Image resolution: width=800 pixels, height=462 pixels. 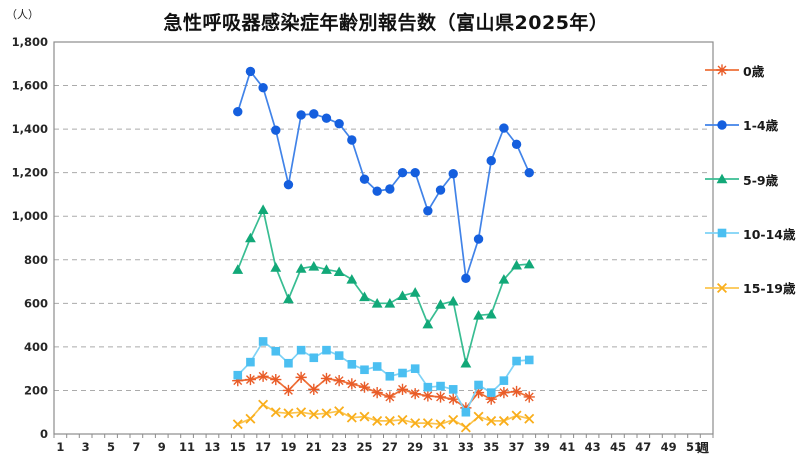 I want to click on x-axis-tick-label: 19, so click(x=288, y=447).